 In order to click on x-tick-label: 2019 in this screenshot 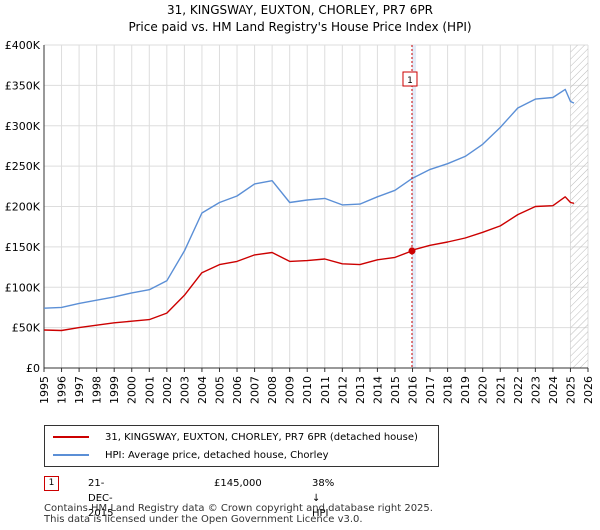, I will do `click(465, 390)`.